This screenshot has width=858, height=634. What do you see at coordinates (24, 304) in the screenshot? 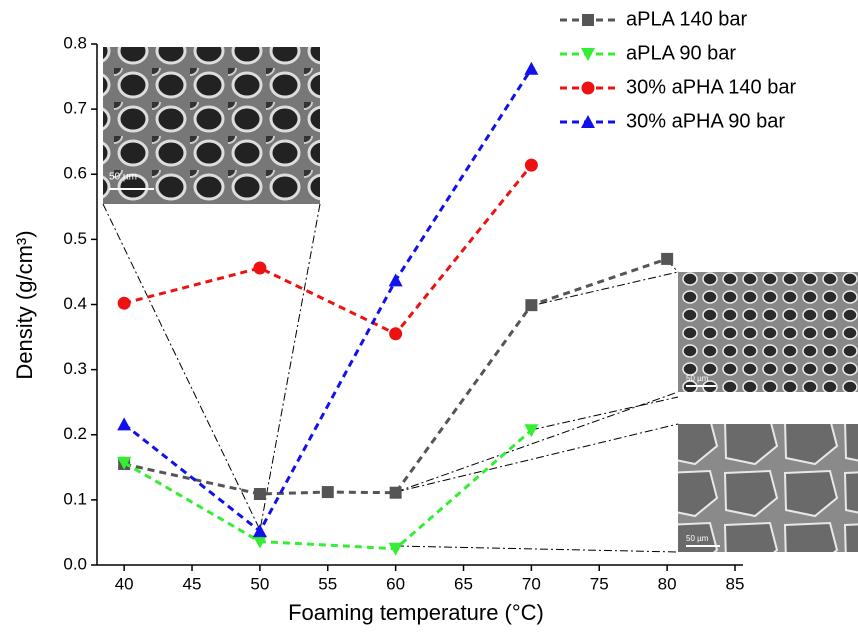
I see `y-axis-label: Density (g/cm³)` at bounding box center [24, 304].